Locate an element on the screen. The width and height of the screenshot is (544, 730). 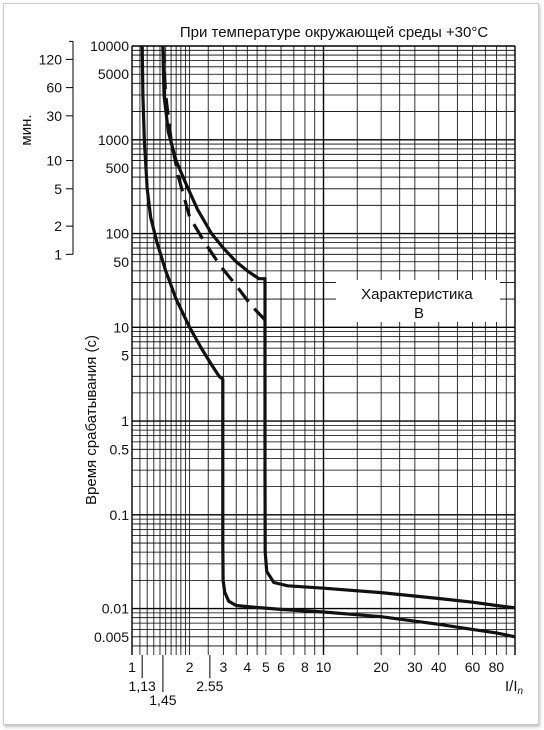
x-mark-label: 2.55 is located at coordinates (209, 686).